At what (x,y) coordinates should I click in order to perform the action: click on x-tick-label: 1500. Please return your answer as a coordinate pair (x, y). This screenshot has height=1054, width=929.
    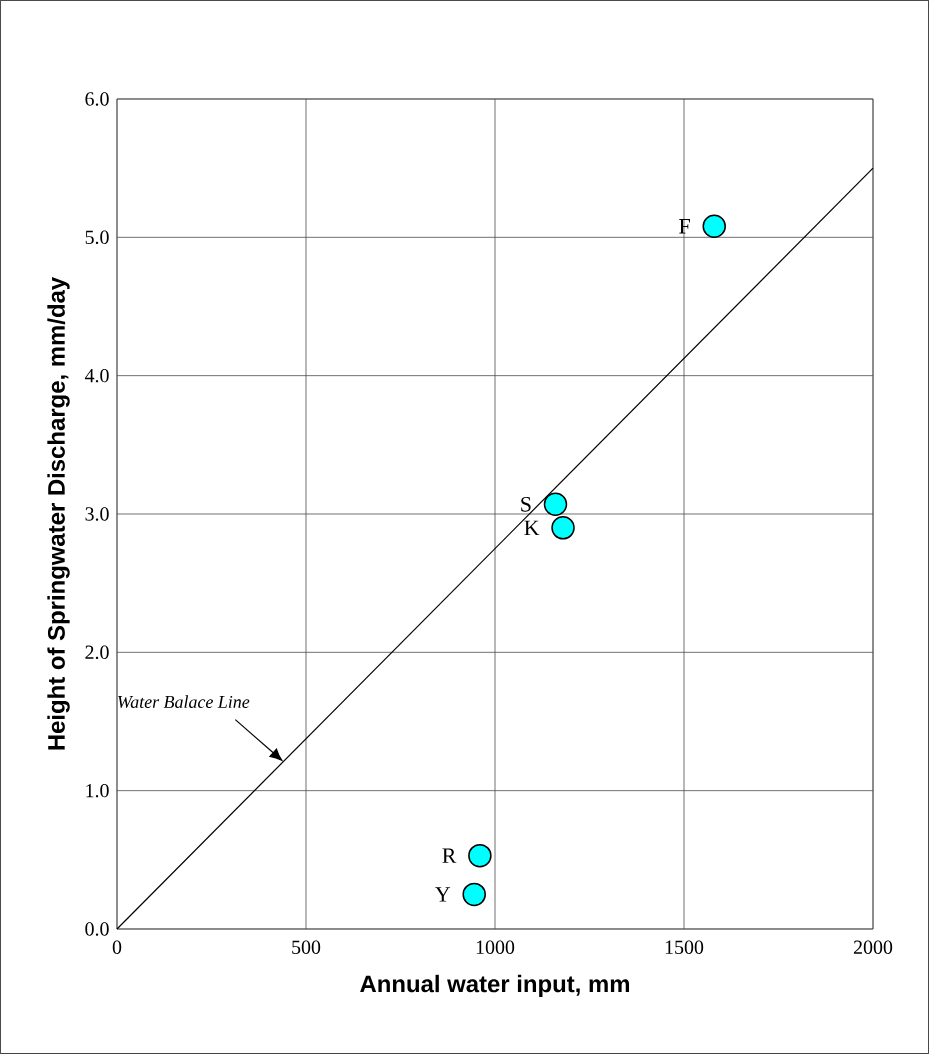
    Looking at the image, I should click on (684, 947).